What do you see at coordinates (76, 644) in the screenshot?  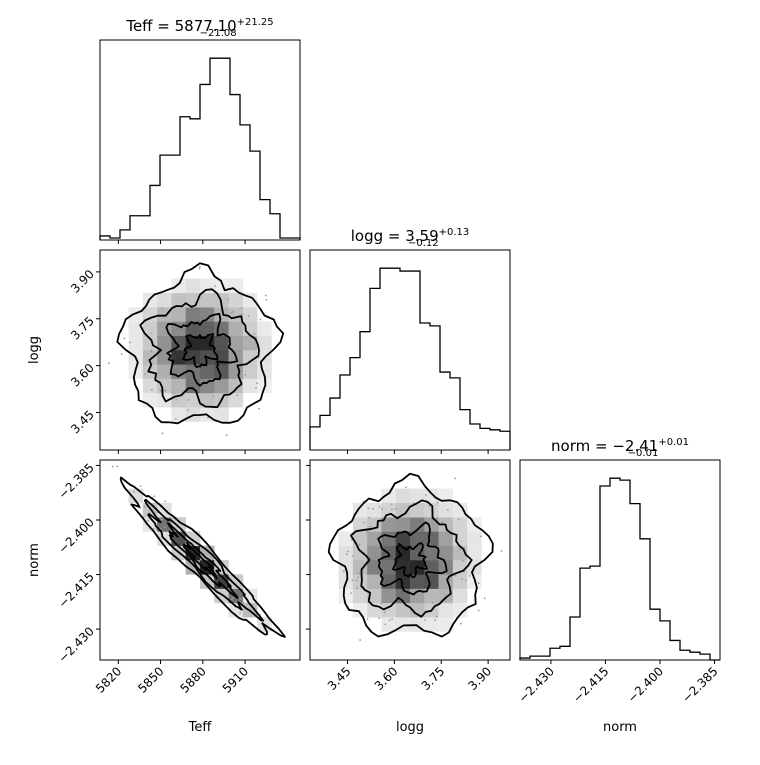 I see `y-tick-label: −2.430` at bounding box center [76, 644].